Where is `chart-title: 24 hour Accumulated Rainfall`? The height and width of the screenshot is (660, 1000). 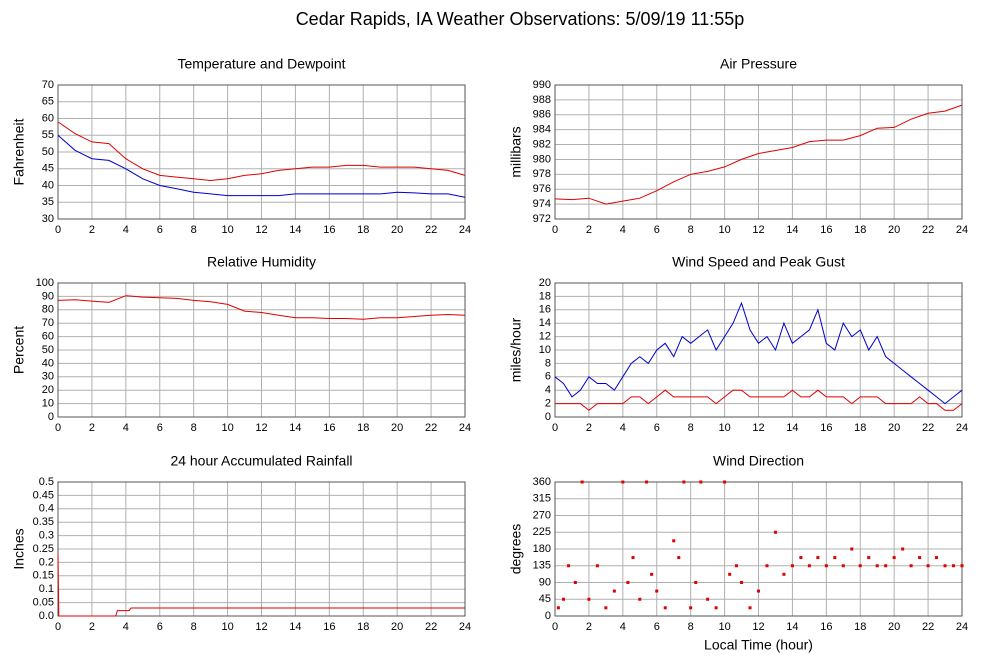 chart-title: 24 hour Accumulated Rainfall is located at coordinates (261, 461).